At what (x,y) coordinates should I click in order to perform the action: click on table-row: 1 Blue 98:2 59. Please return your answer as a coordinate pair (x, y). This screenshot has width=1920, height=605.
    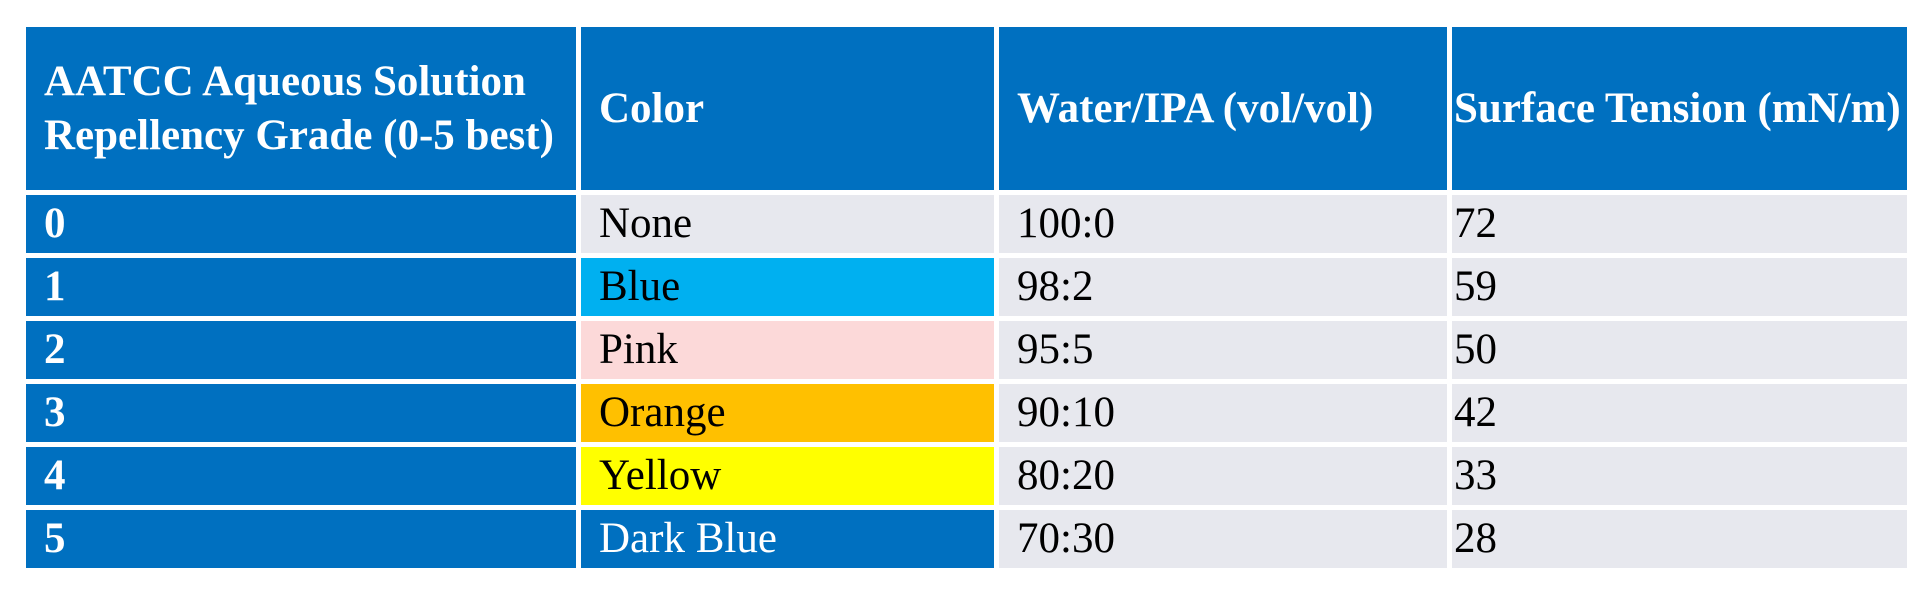
    Looking at the image, I should click on (966, 287).